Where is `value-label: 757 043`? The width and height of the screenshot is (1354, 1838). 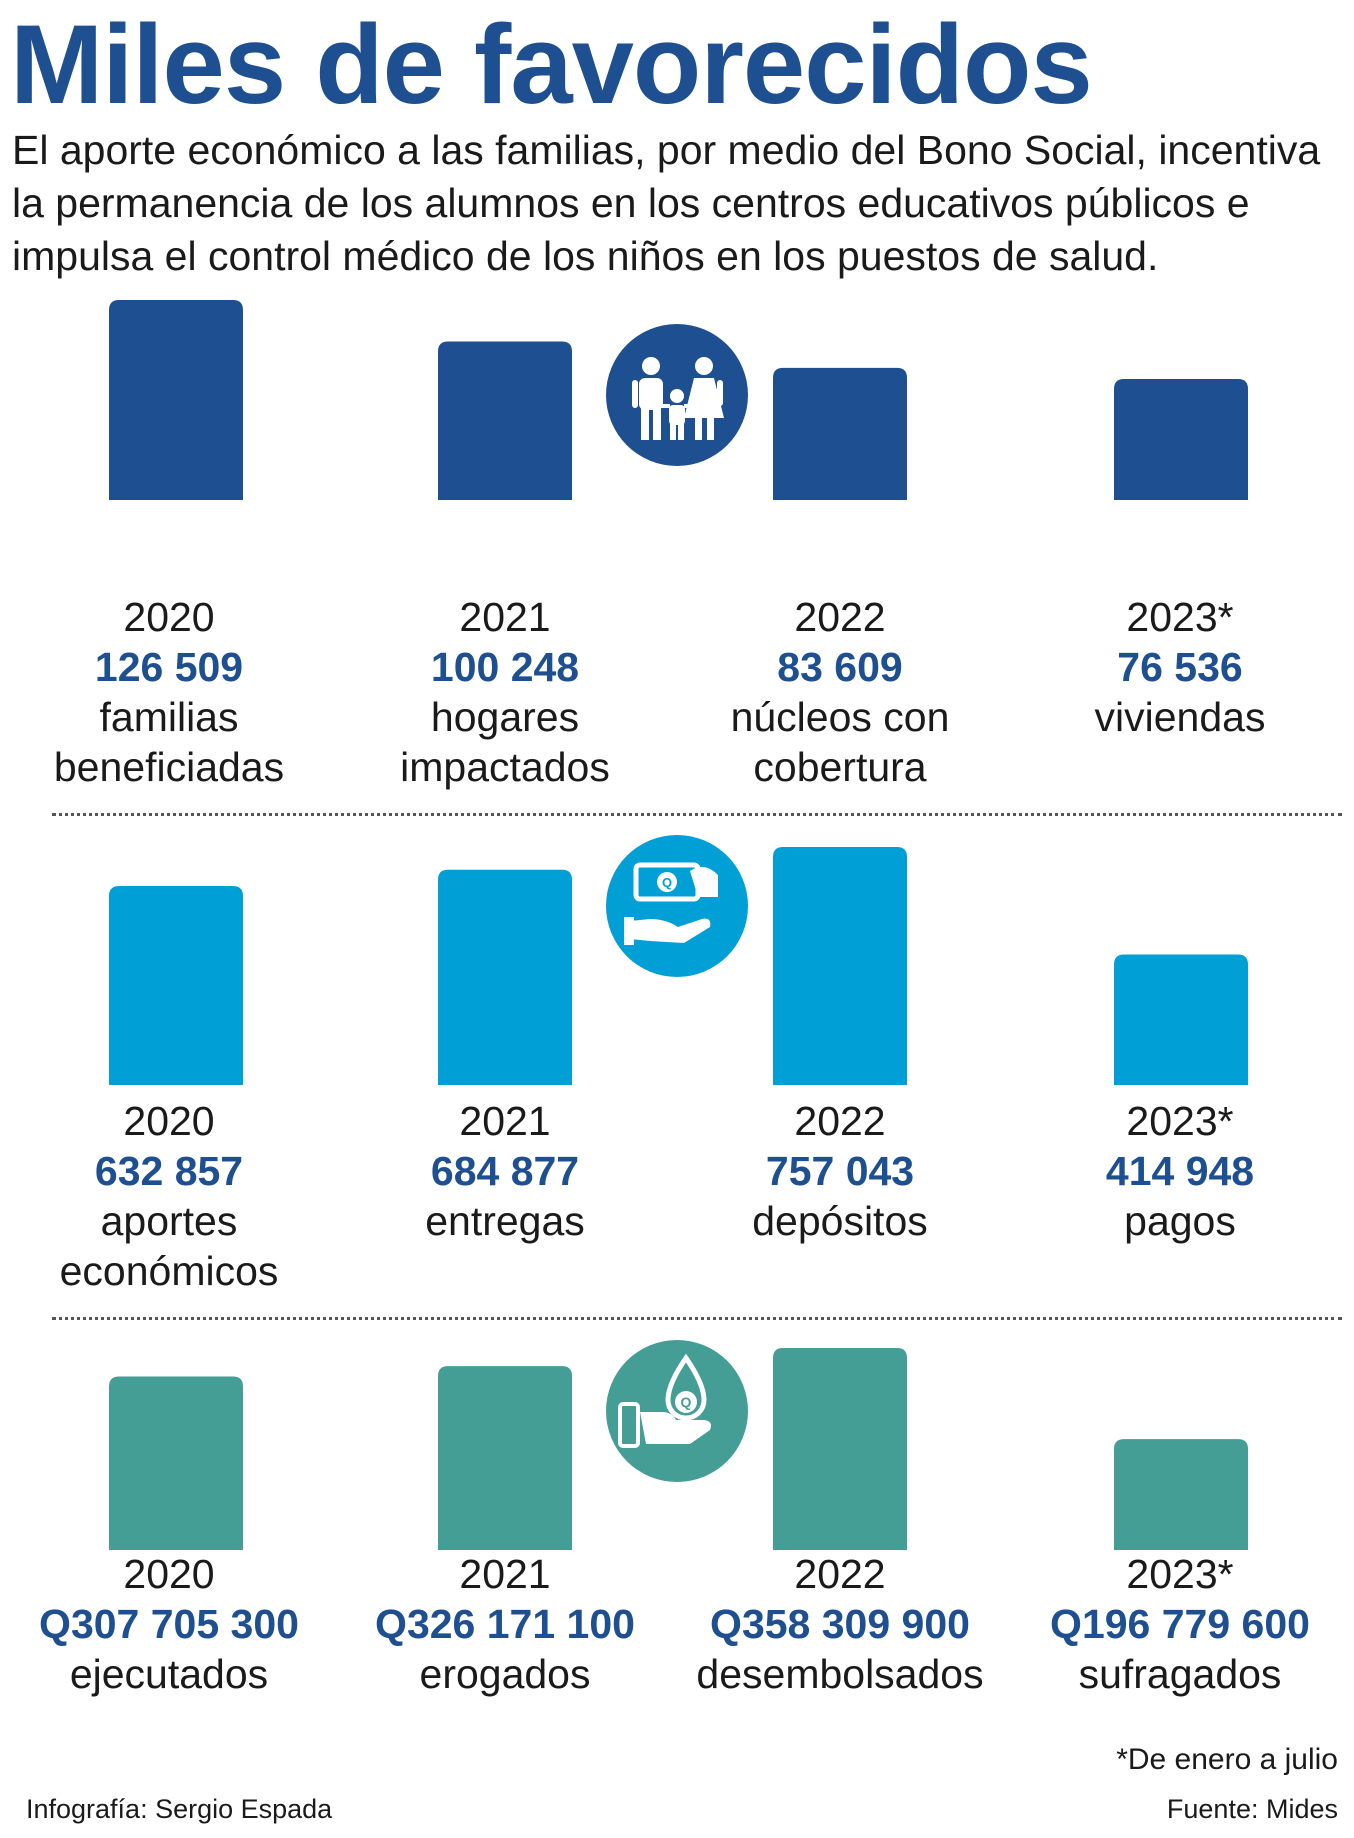 value-label: 757 043 is located at coordinates (840, 1171).